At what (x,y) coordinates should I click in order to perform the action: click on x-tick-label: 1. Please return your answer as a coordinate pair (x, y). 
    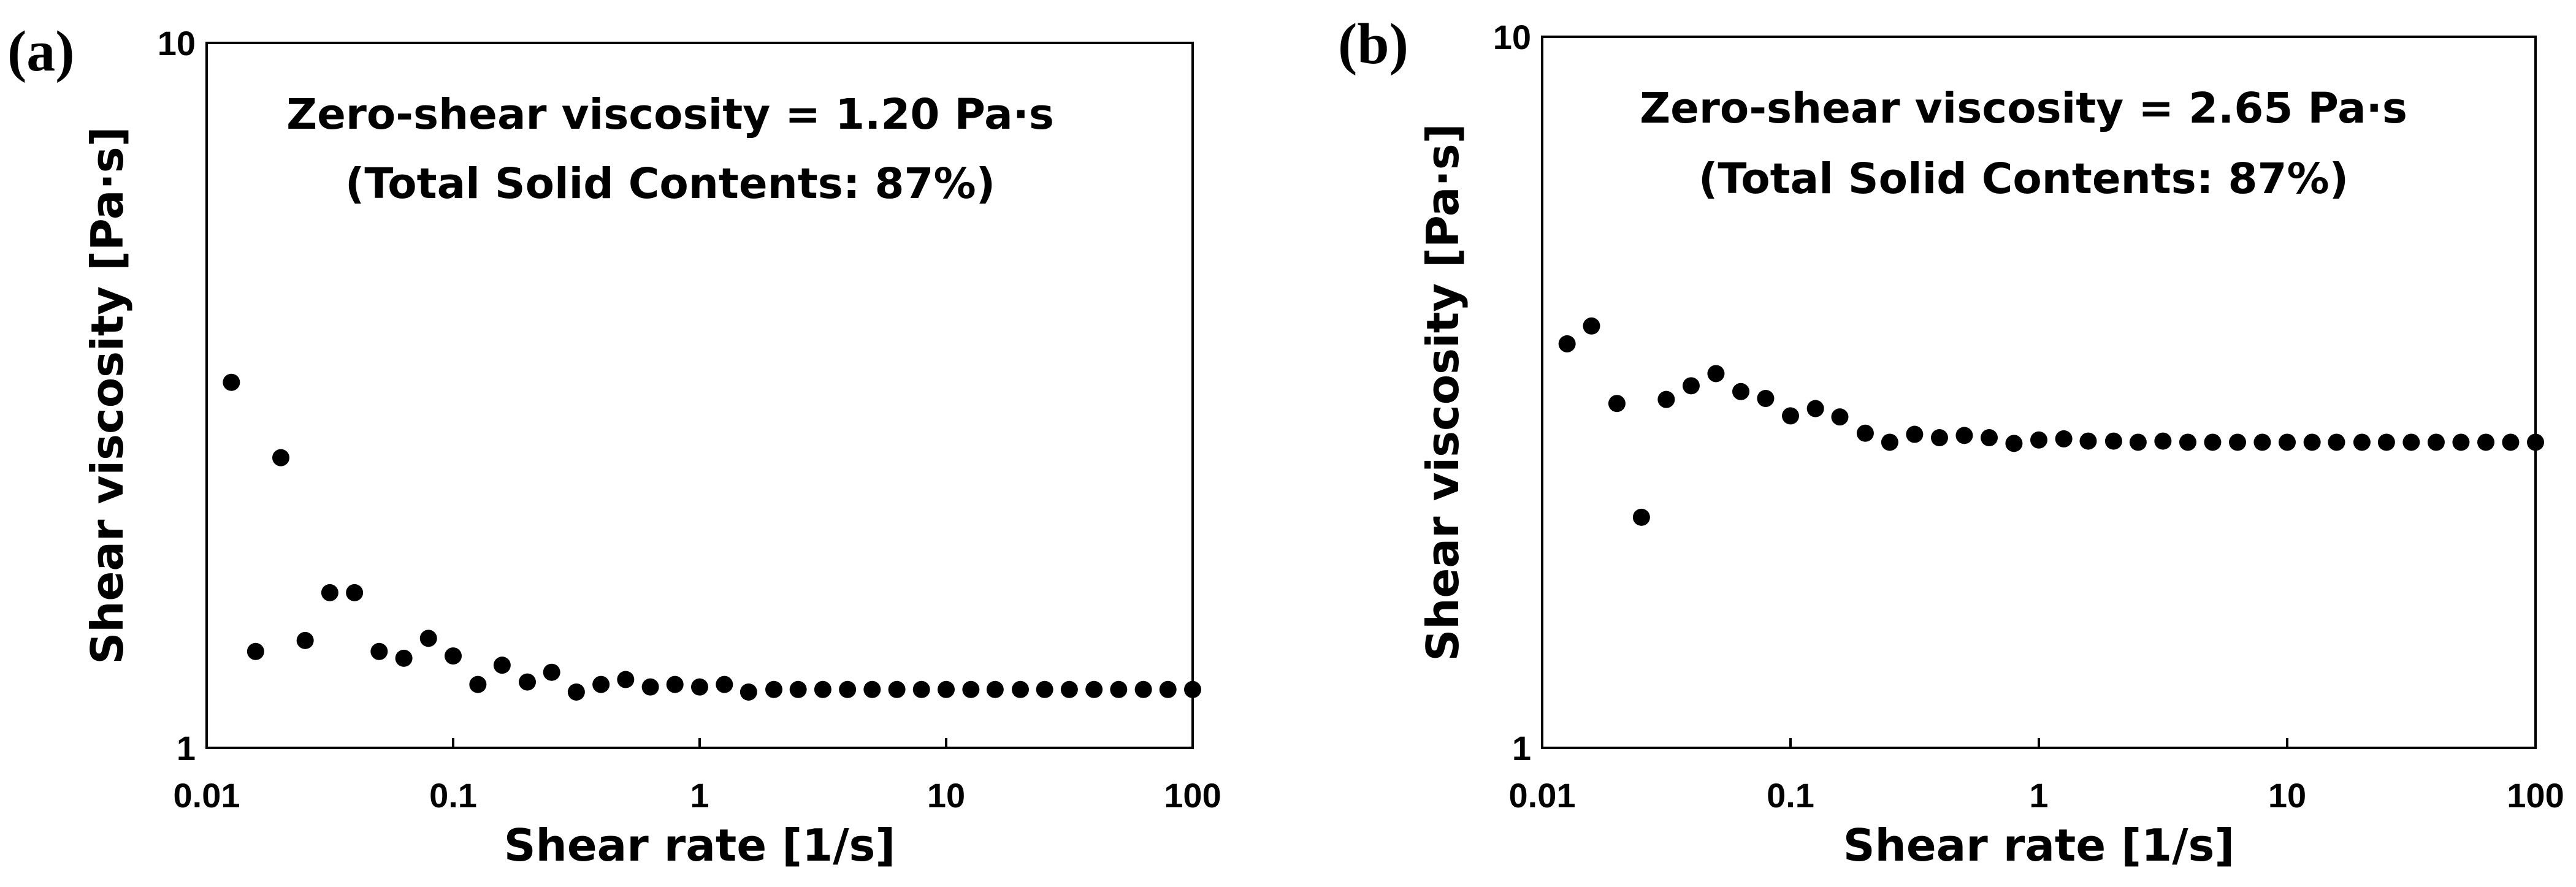
    Looking at the image, I should click on (699, 795).